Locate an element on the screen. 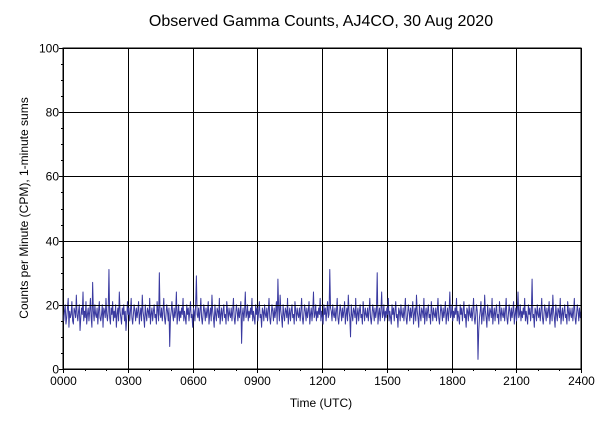 This screenshot has height=433, width=600. y-tick-label: 60 is located at coordinates (53, 177).